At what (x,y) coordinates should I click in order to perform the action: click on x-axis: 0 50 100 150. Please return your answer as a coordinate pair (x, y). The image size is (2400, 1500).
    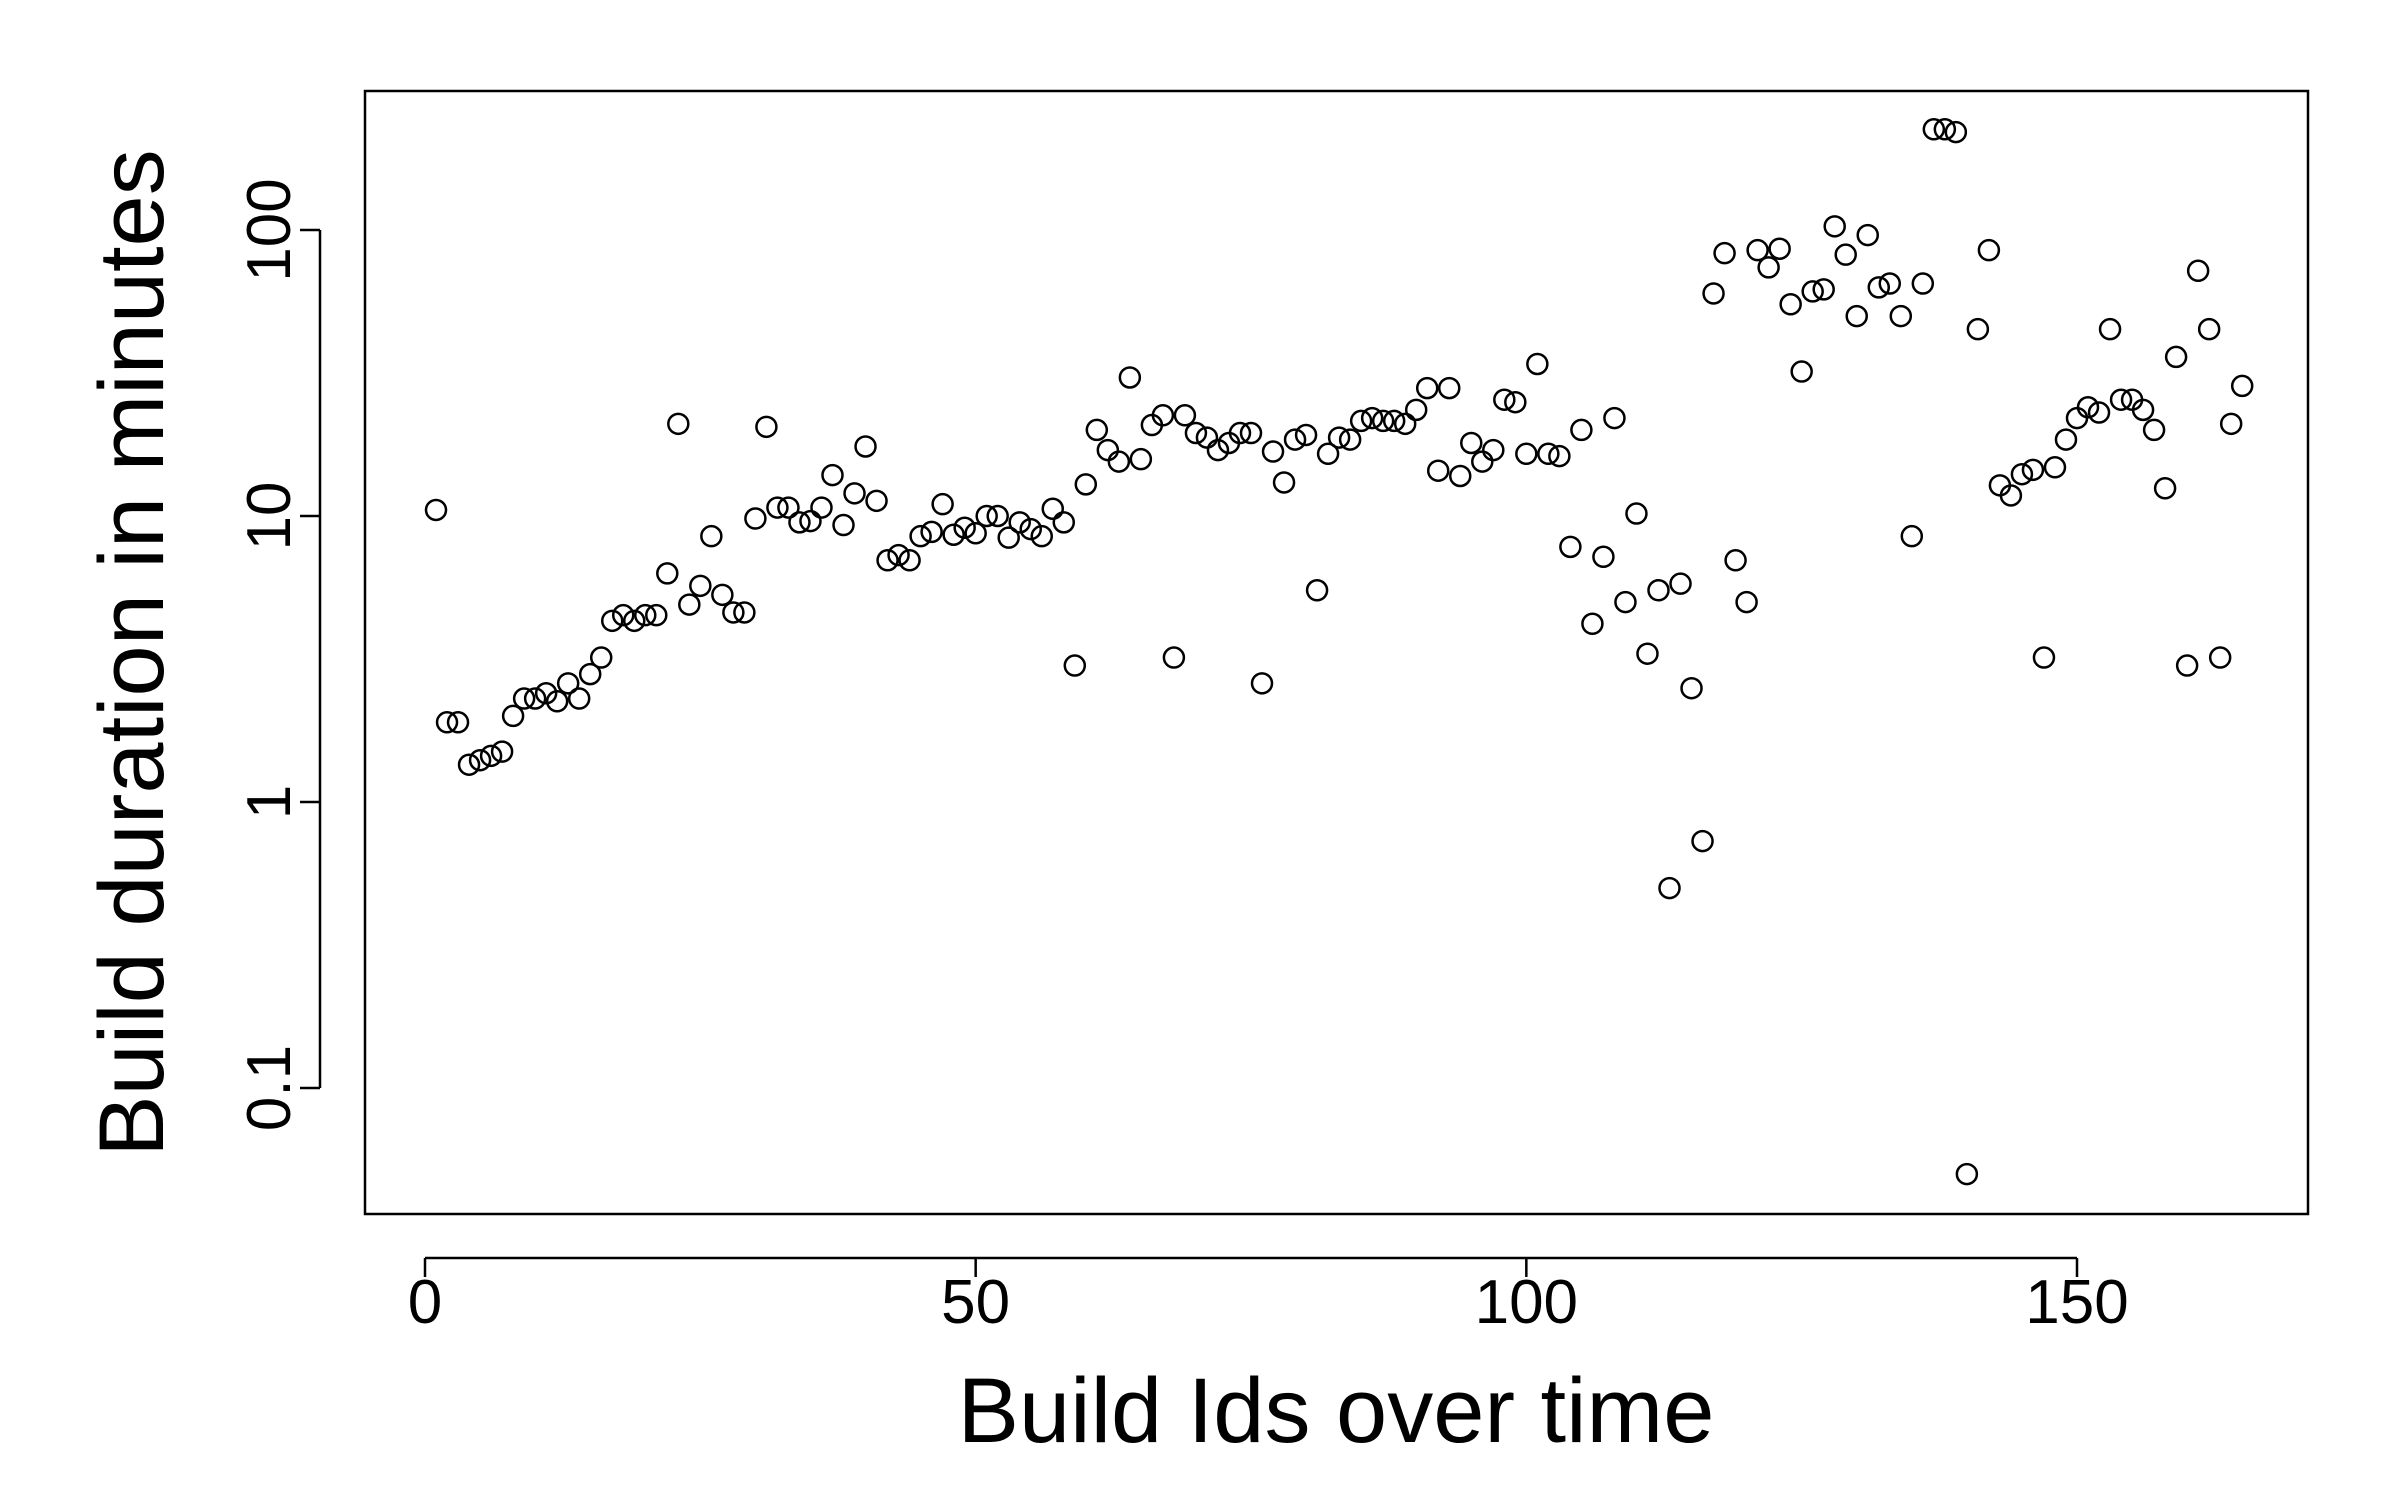
    Looking at the image, I should click on (1268, 1296).